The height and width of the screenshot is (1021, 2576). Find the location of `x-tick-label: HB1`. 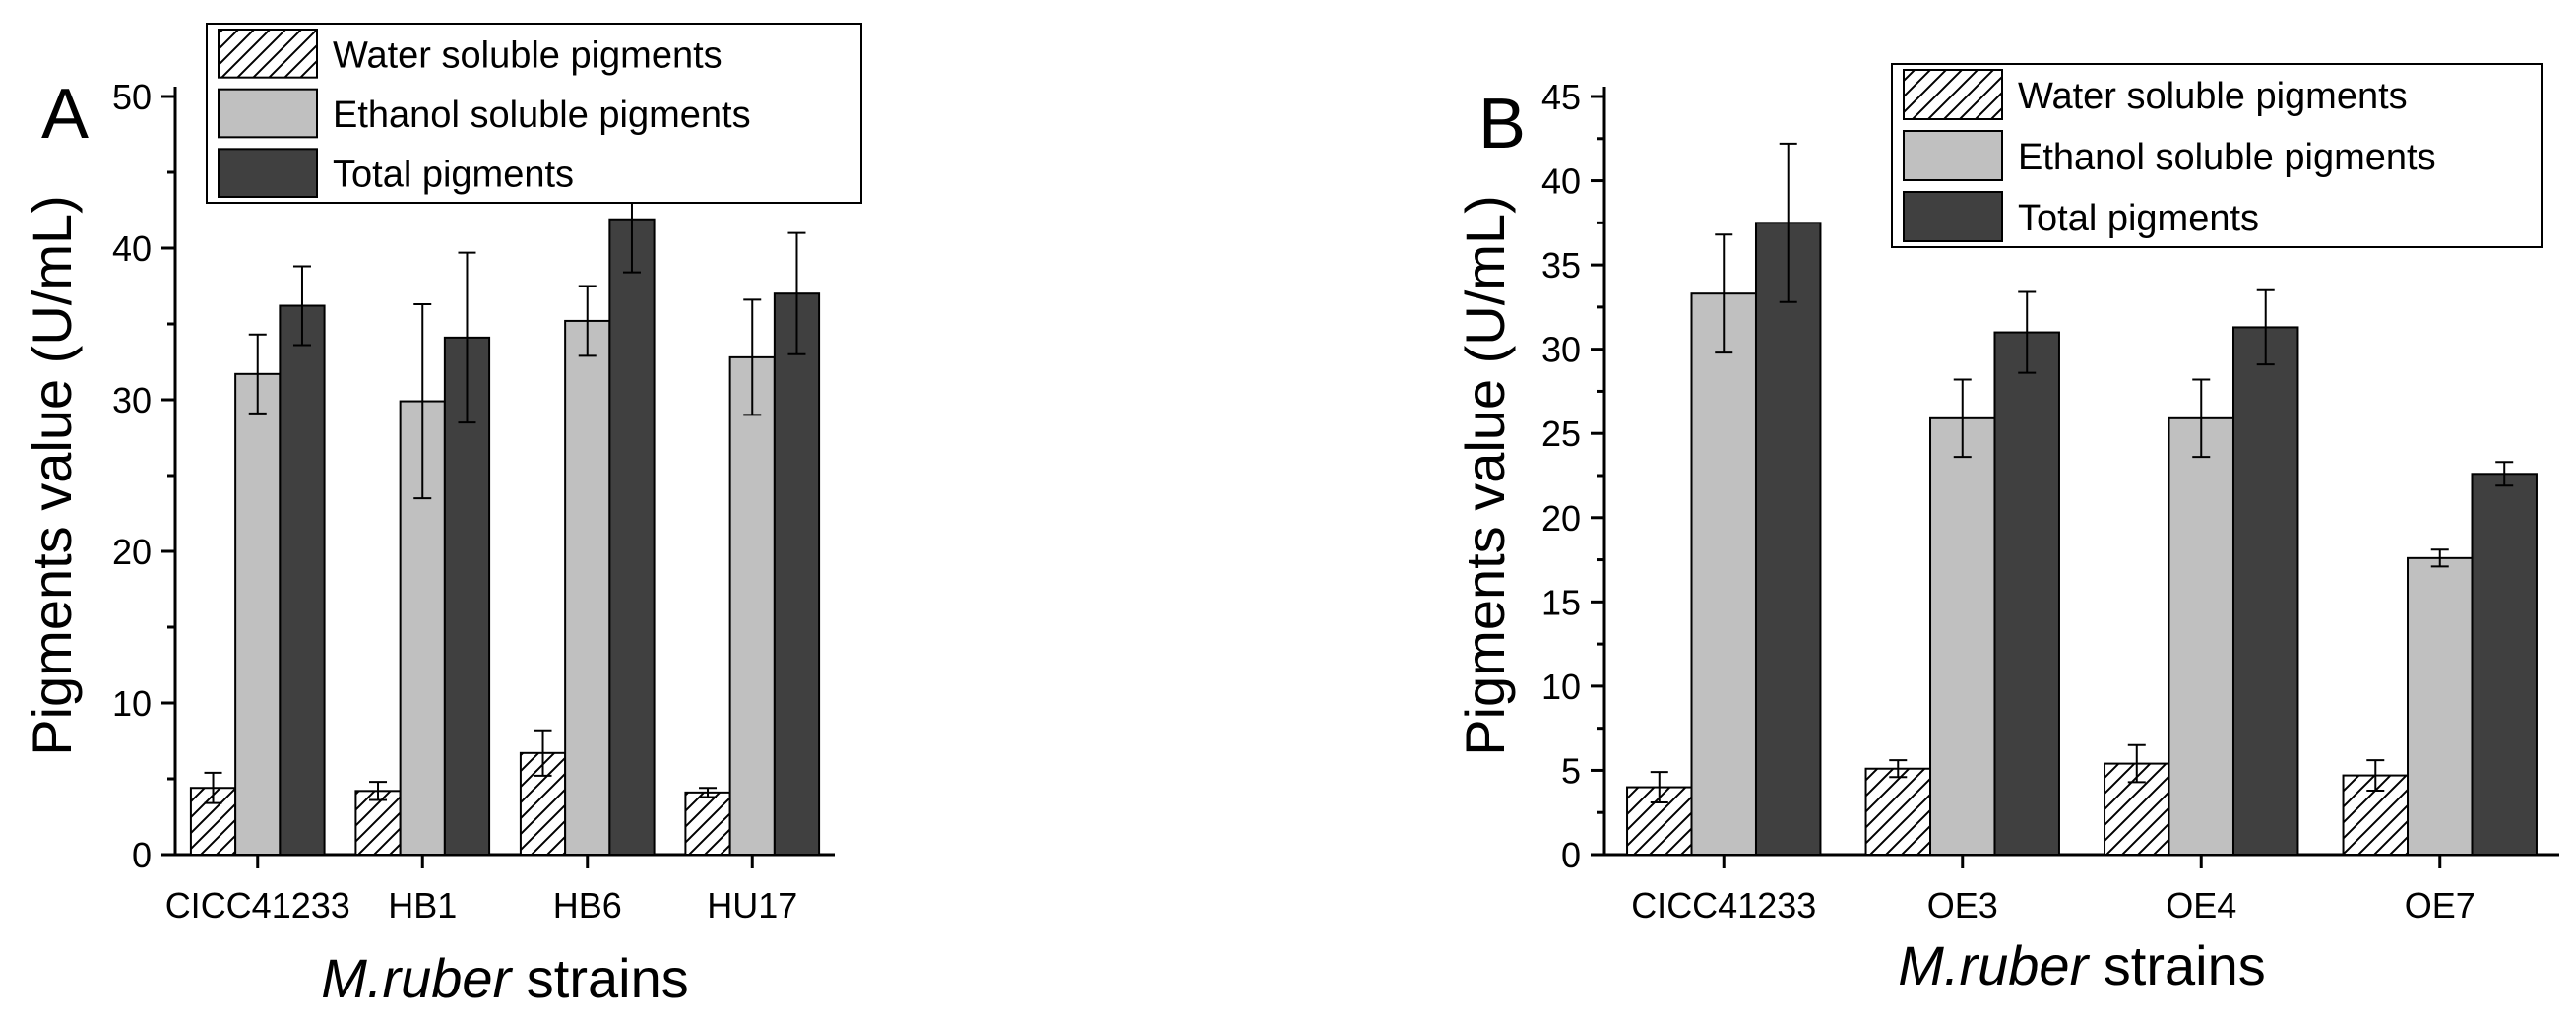

x-tick-label: HB1 is located at coordinates (423, 905).